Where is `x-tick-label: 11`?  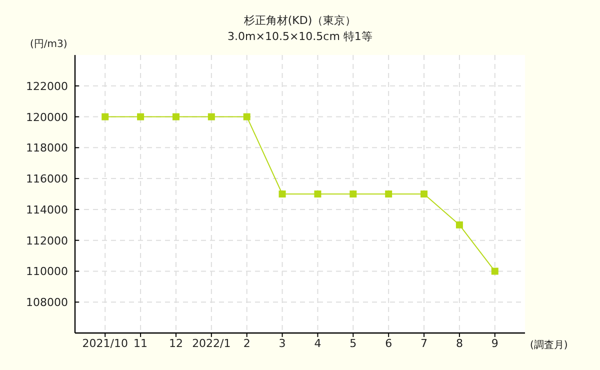 x-tick-label: 11 is located at coordinates (141, 343).